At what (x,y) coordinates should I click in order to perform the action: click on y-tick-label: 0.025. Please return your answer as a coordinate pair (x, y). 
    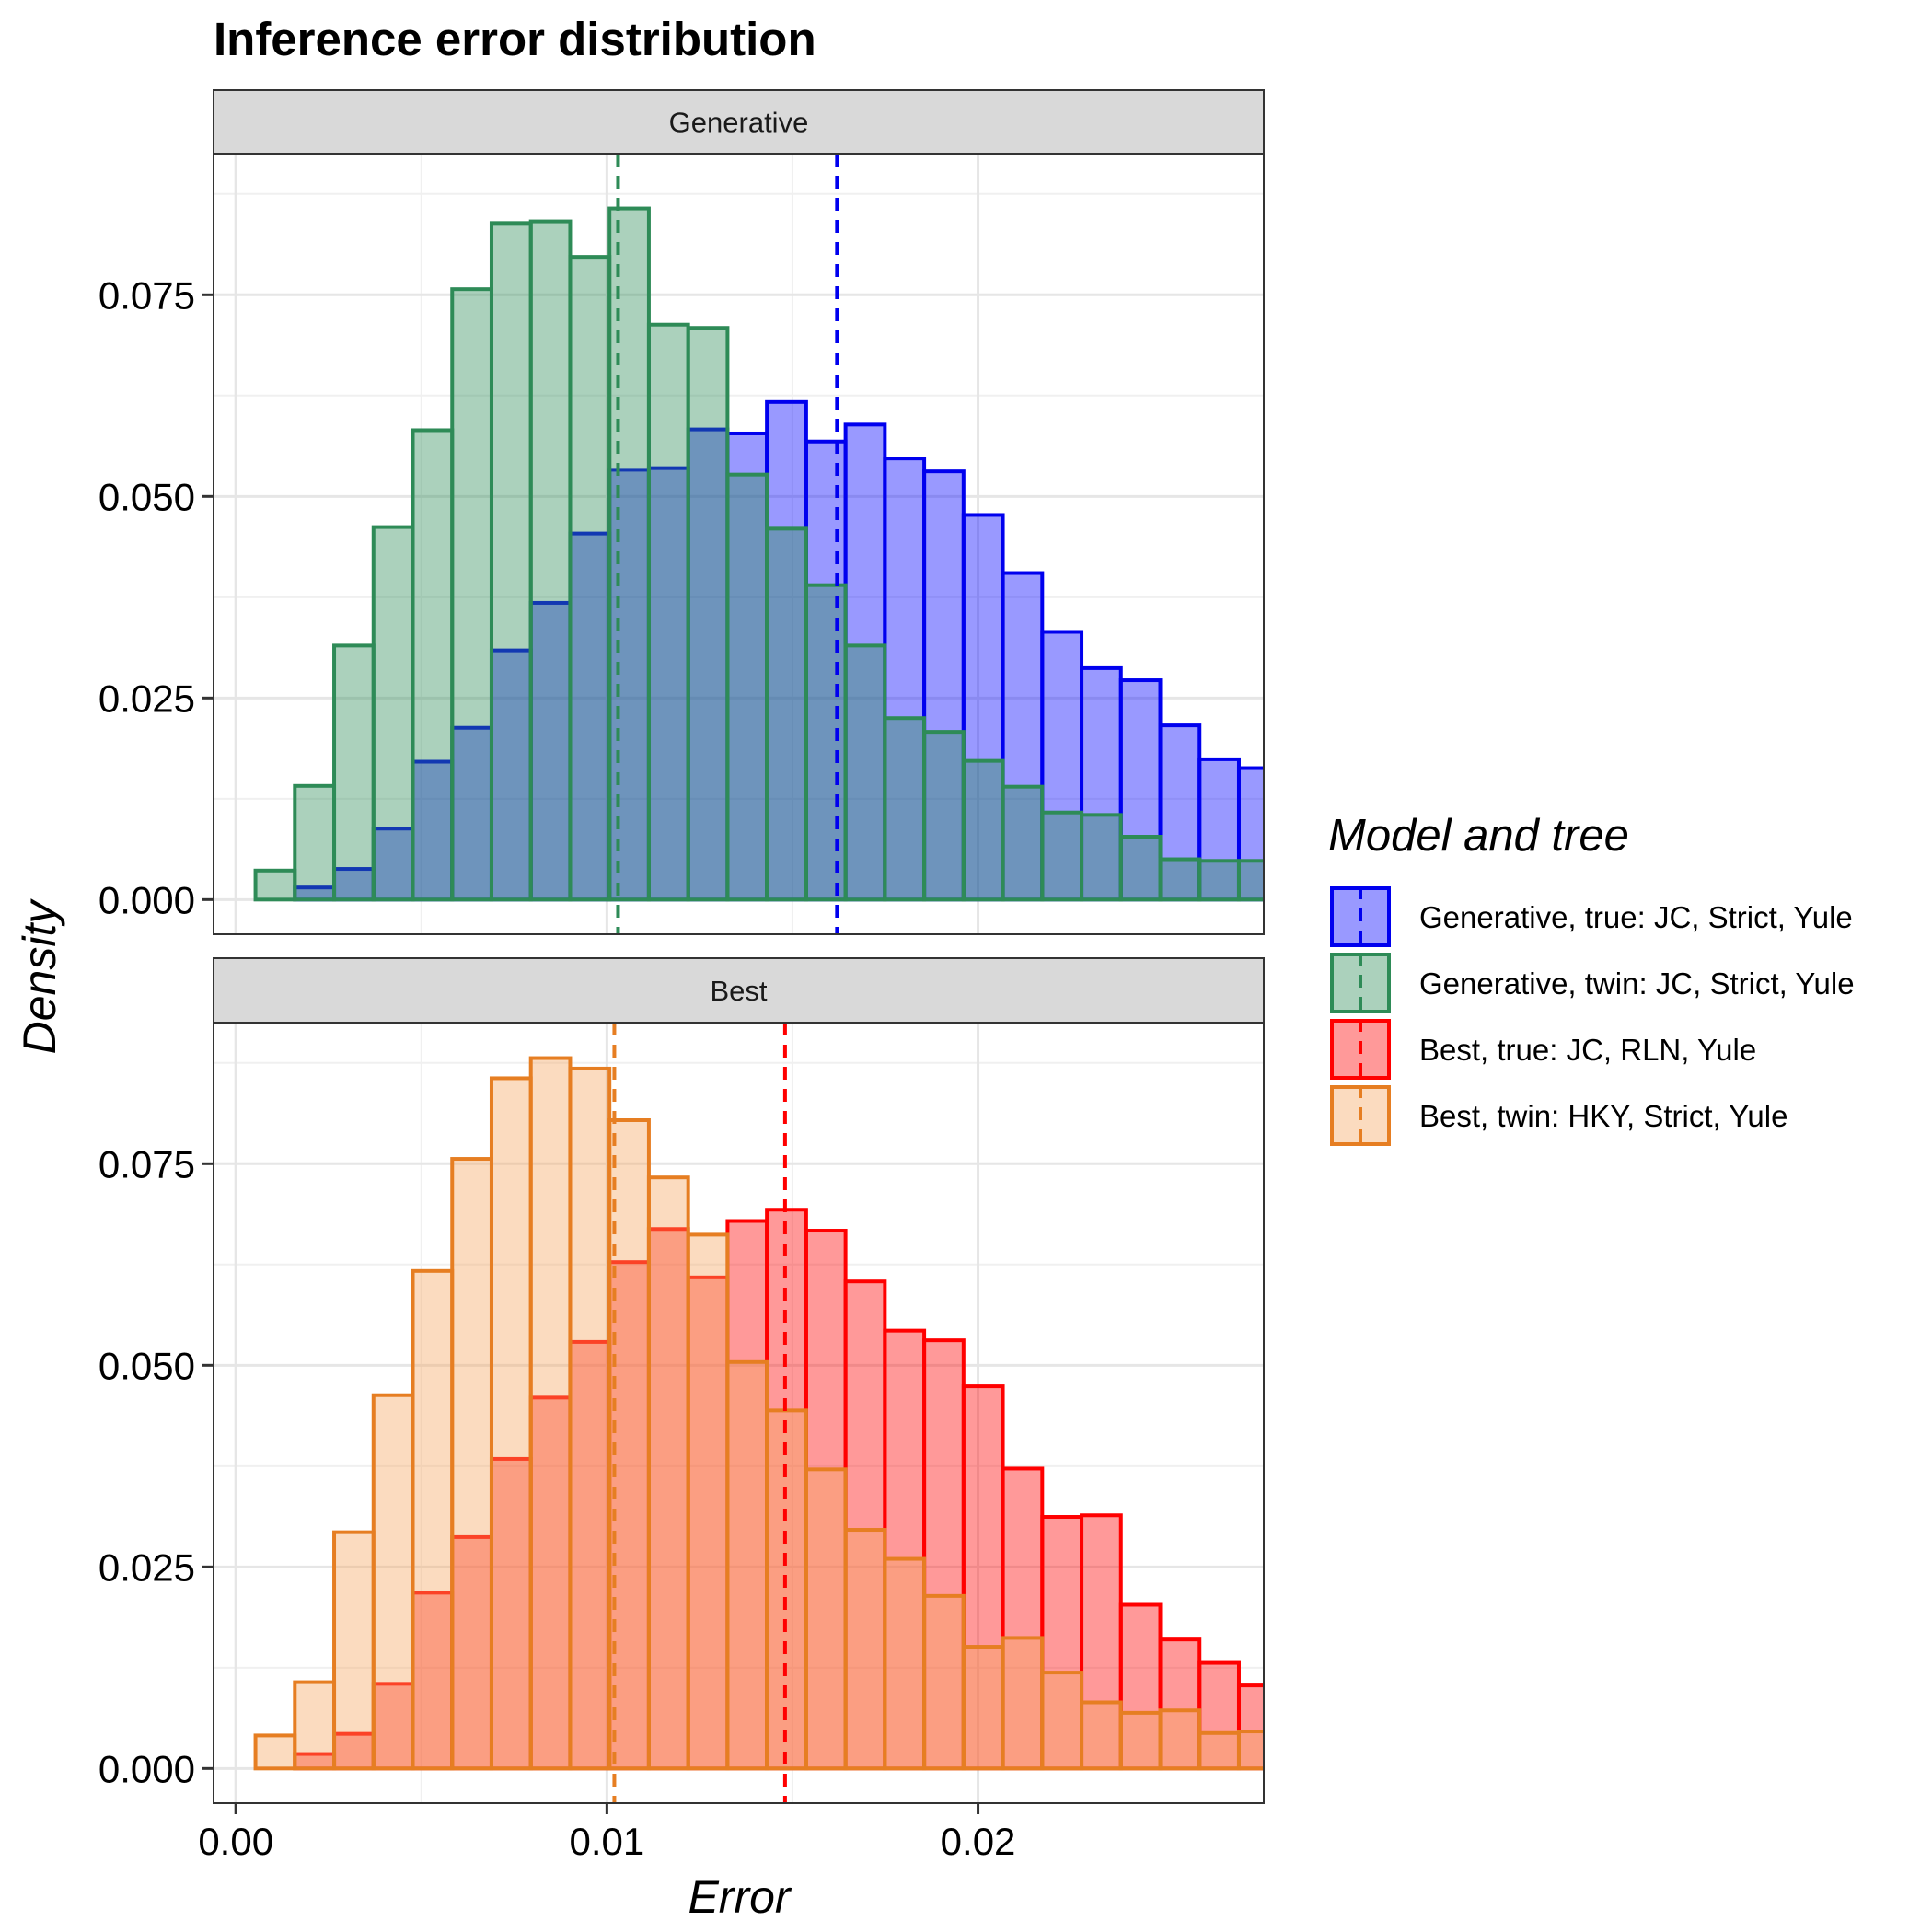
    Looking at the image, I should click on (147, 699).